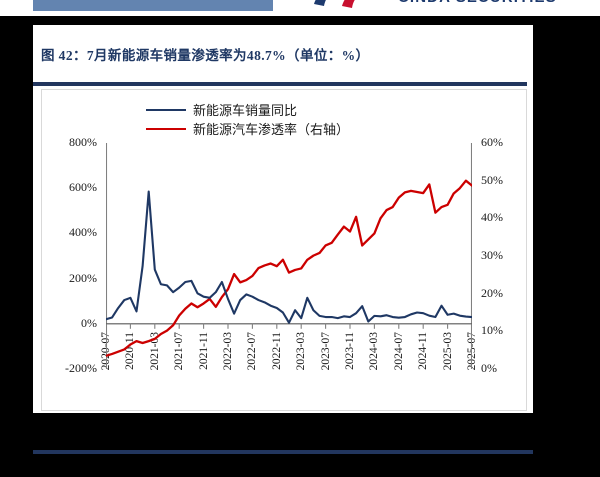 Image resolution: width=600 pixels, height=477 pixels. Describe the element at coordinates (81, 368) in the screenshot. I see `y-axis-left-tick: -200%` at that location.